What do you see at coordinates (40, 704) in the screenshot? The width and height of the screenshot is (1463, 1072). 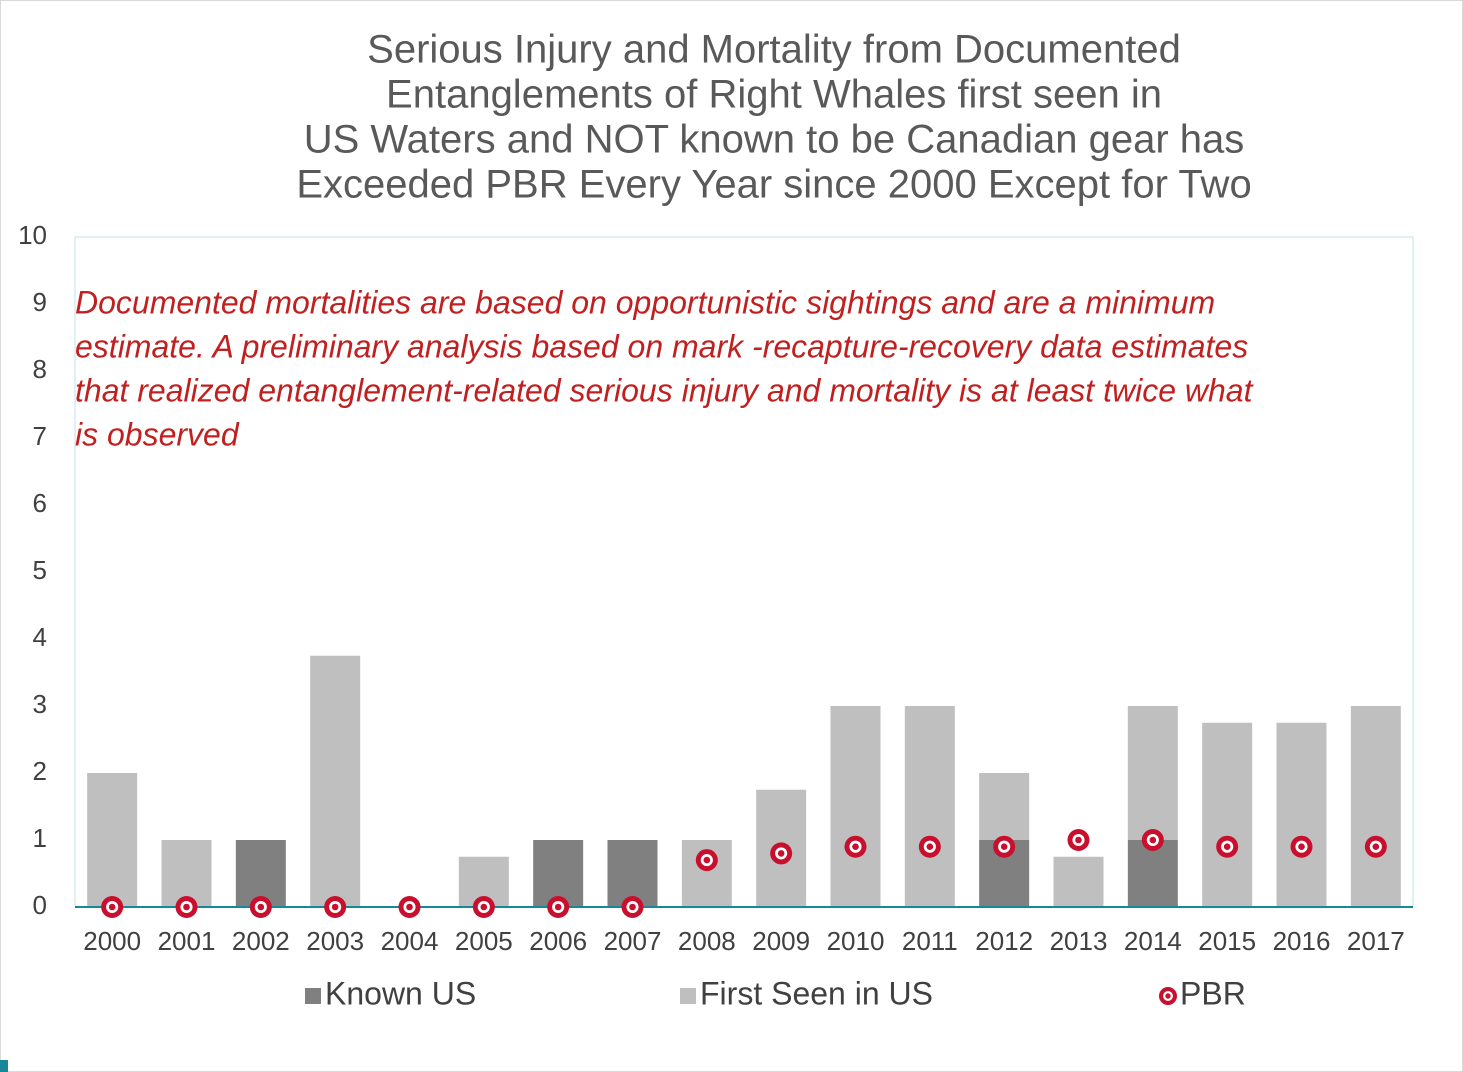 I see `y-tick-label: 3` at bounding box center [40, 704].